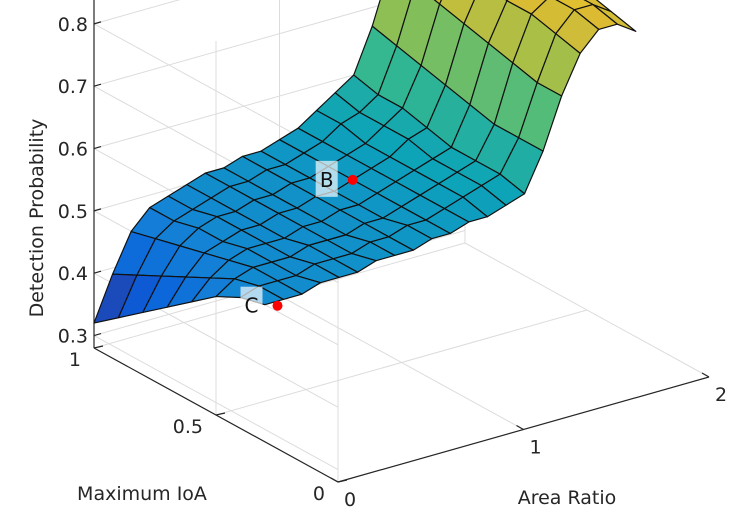  What do you see at coordinates (299, 241) in the screenshot?
I see `annotation-layer: ABC` at bounding box center [299, 241].